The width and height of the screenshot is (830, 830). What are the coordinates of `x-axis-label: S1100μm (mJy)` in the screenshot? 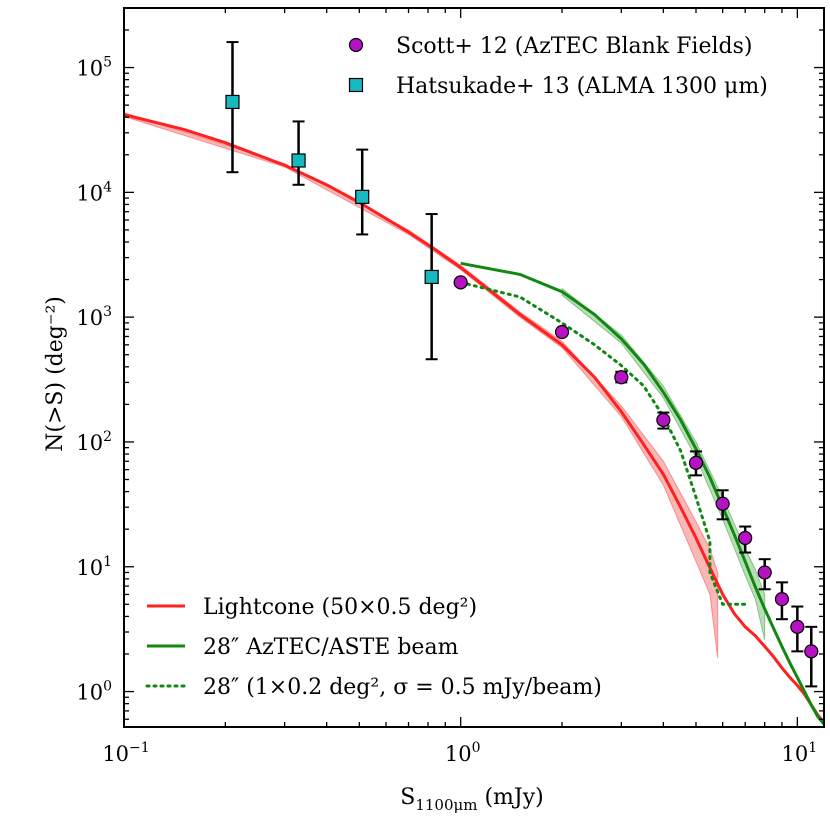 It's located at (472, 799).